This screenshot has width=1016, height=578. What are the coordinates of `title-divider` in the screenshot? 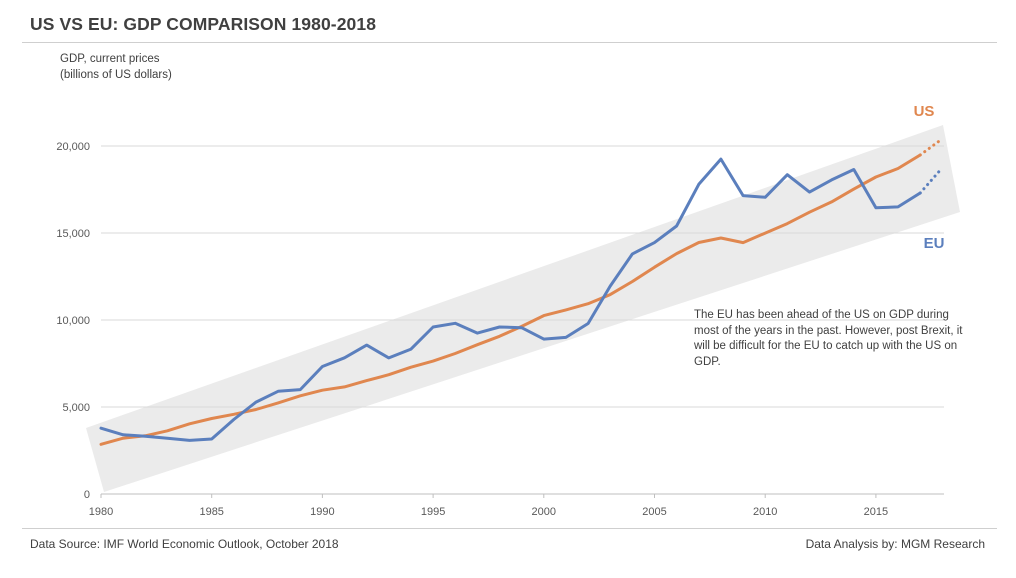 It's located at (509, 42).